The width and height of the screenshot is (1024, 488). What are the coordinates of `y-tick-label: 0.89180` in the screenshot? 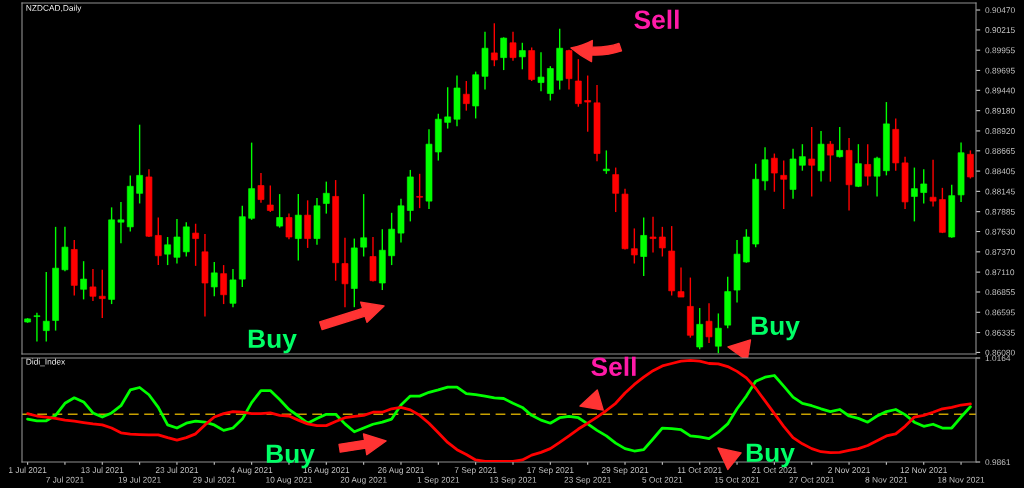 It's located at (1000, 110).